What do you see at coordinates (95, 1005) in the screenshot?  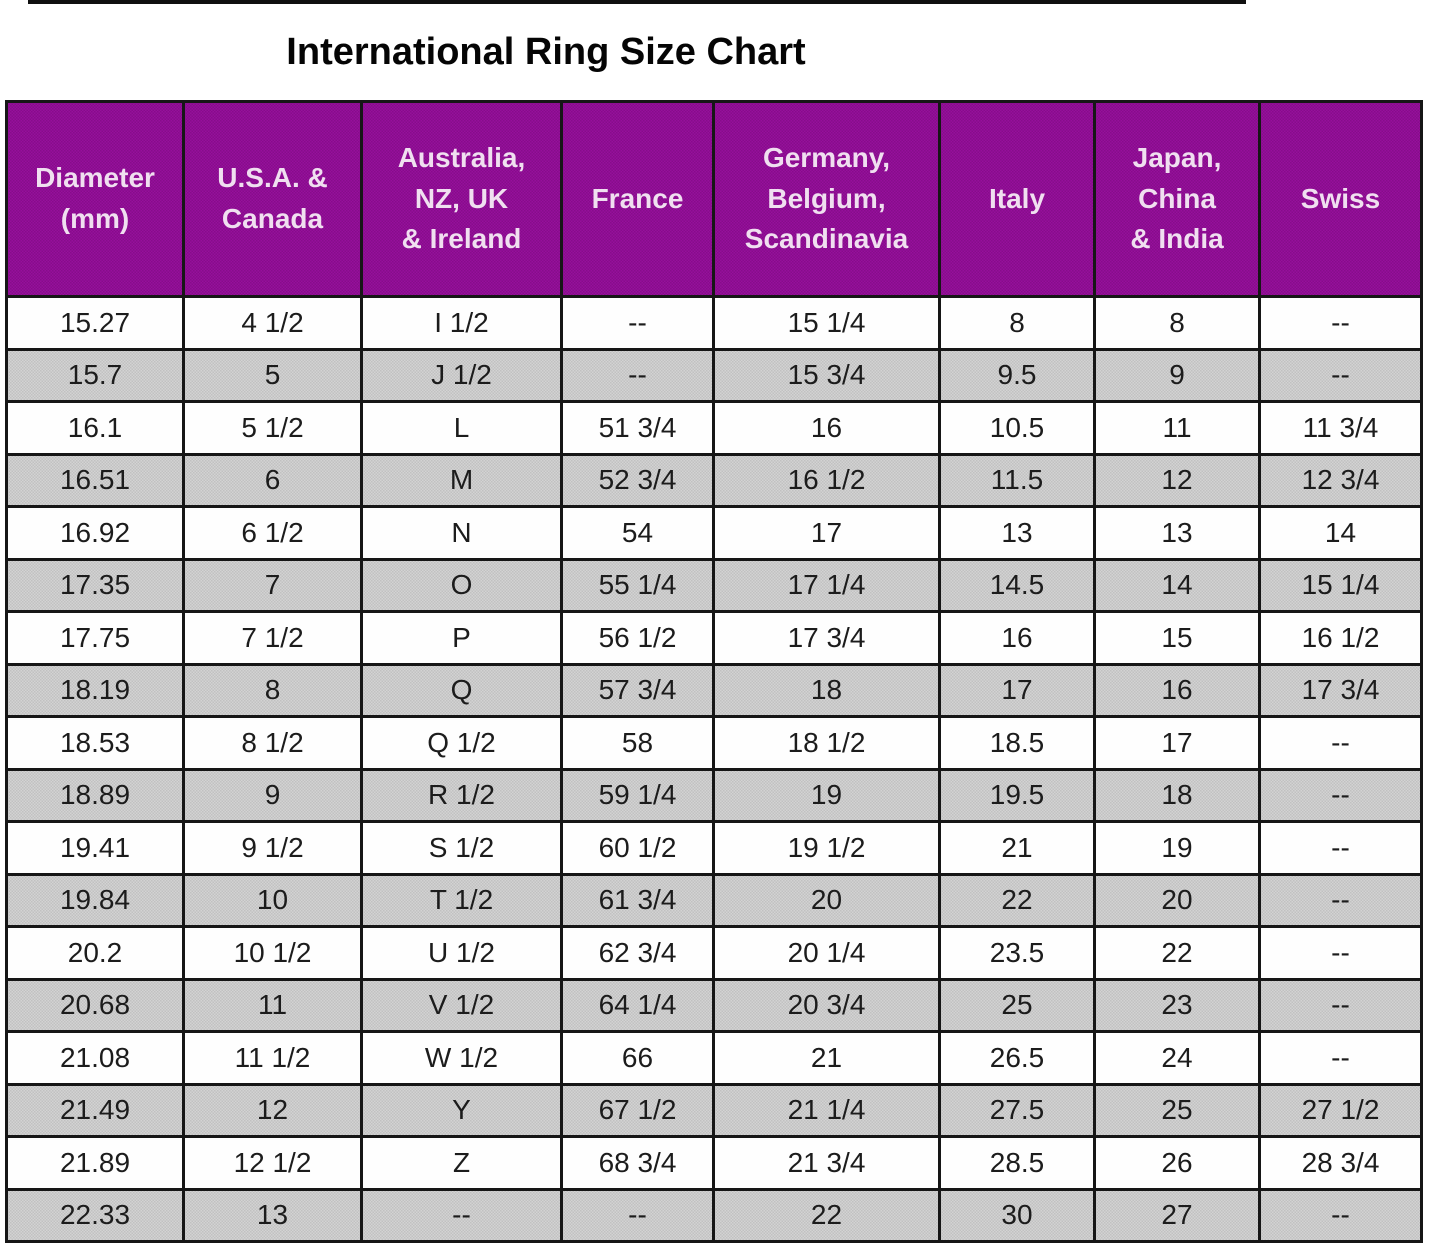 I see `table-cell: 20.68` at bounding box center [95, 1005].